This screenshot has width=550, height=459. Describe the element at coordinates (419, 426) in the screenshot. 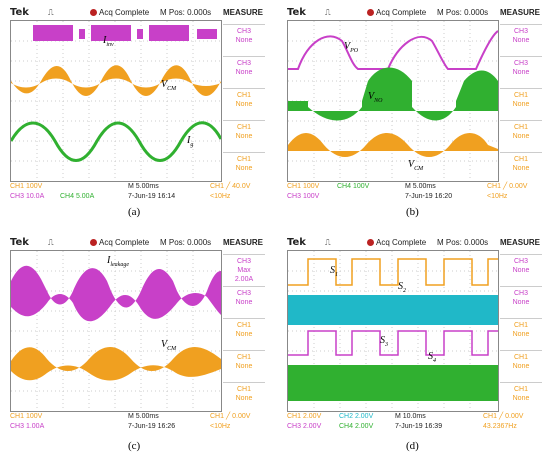

I see `timestamp: 7-Jun-19 16:39` at that location.